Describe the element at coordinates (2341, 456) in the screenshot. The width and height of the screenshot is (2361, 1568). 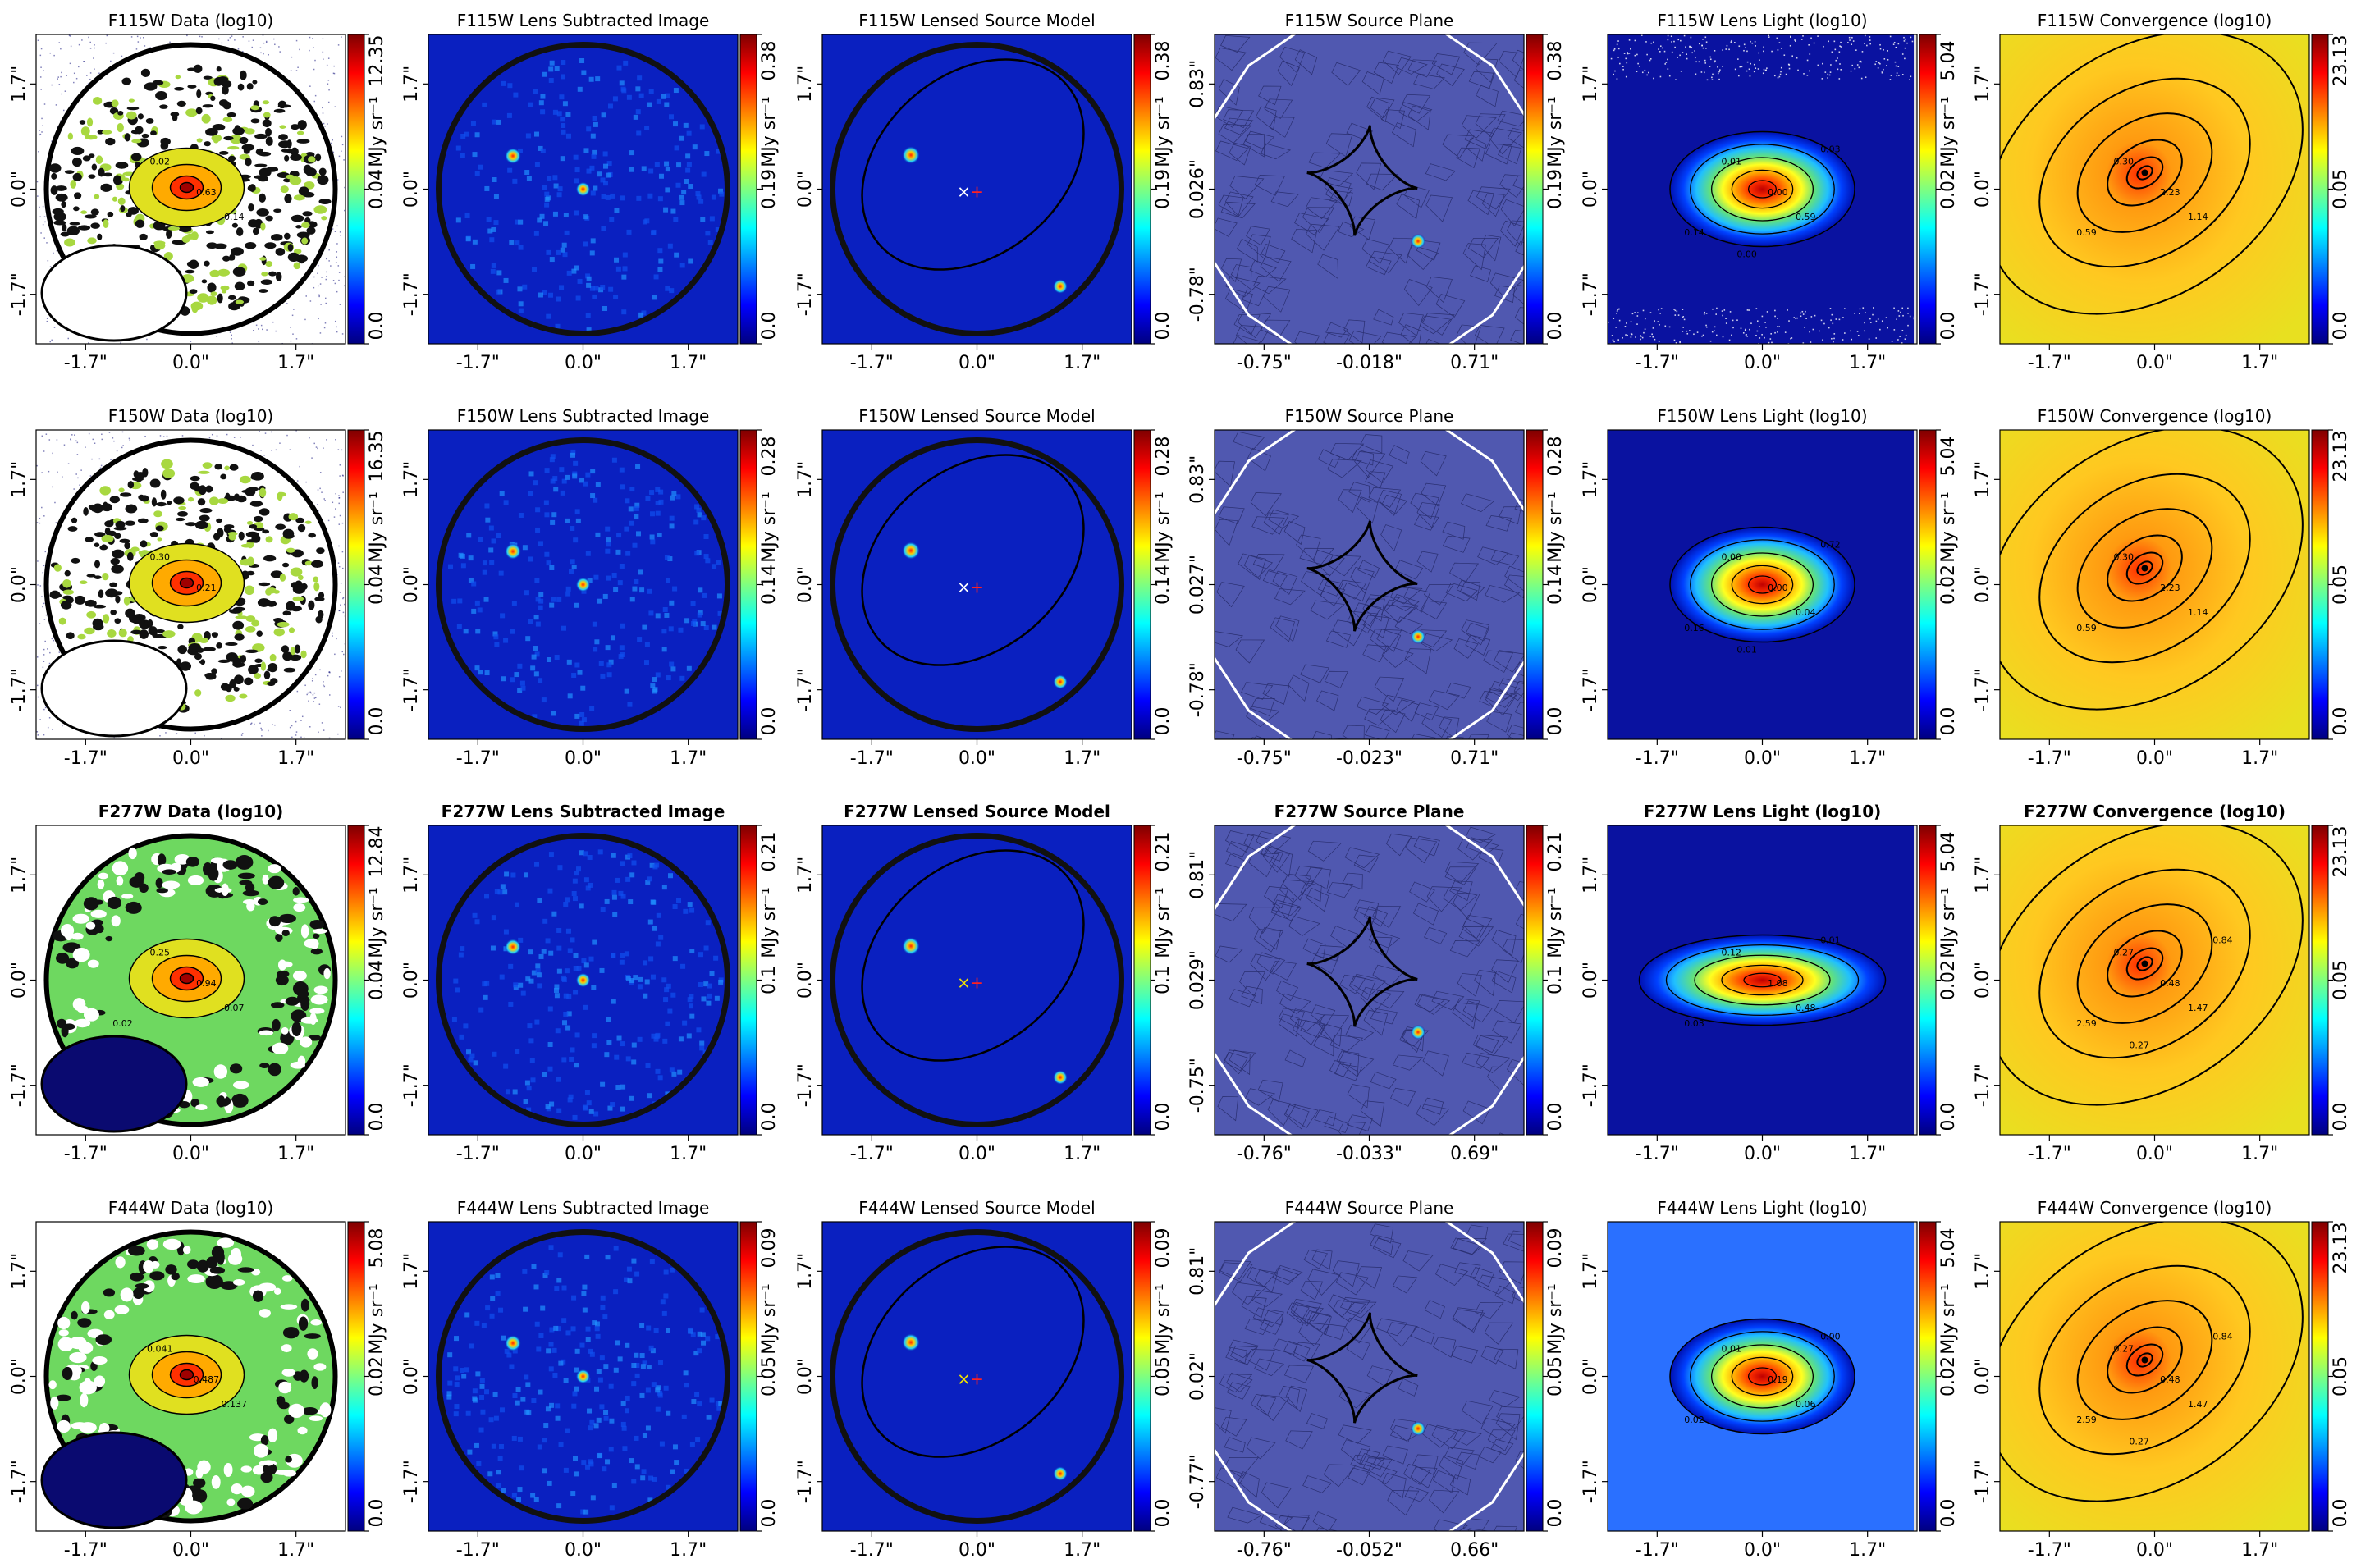
I see `colorbar-tick-label: 23.13` at that location.